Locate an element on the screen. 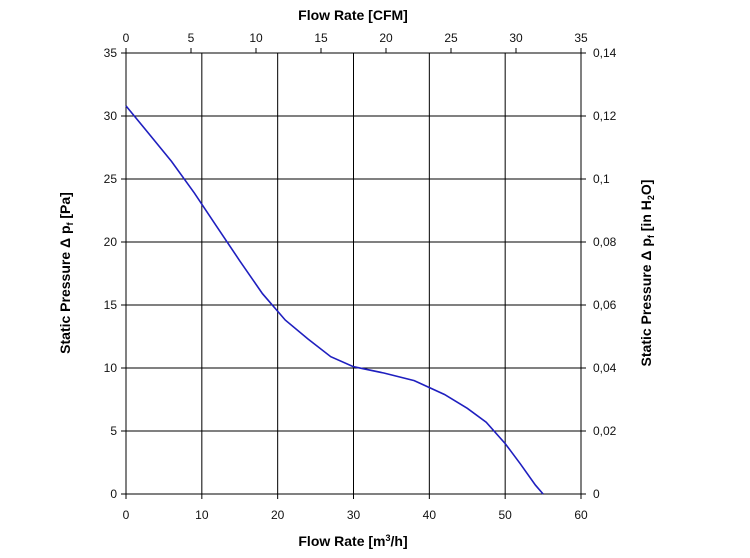 This screenshot has width=750, height=558. y-right-tick-label: 0,1 is located at coordinates (601, 179).